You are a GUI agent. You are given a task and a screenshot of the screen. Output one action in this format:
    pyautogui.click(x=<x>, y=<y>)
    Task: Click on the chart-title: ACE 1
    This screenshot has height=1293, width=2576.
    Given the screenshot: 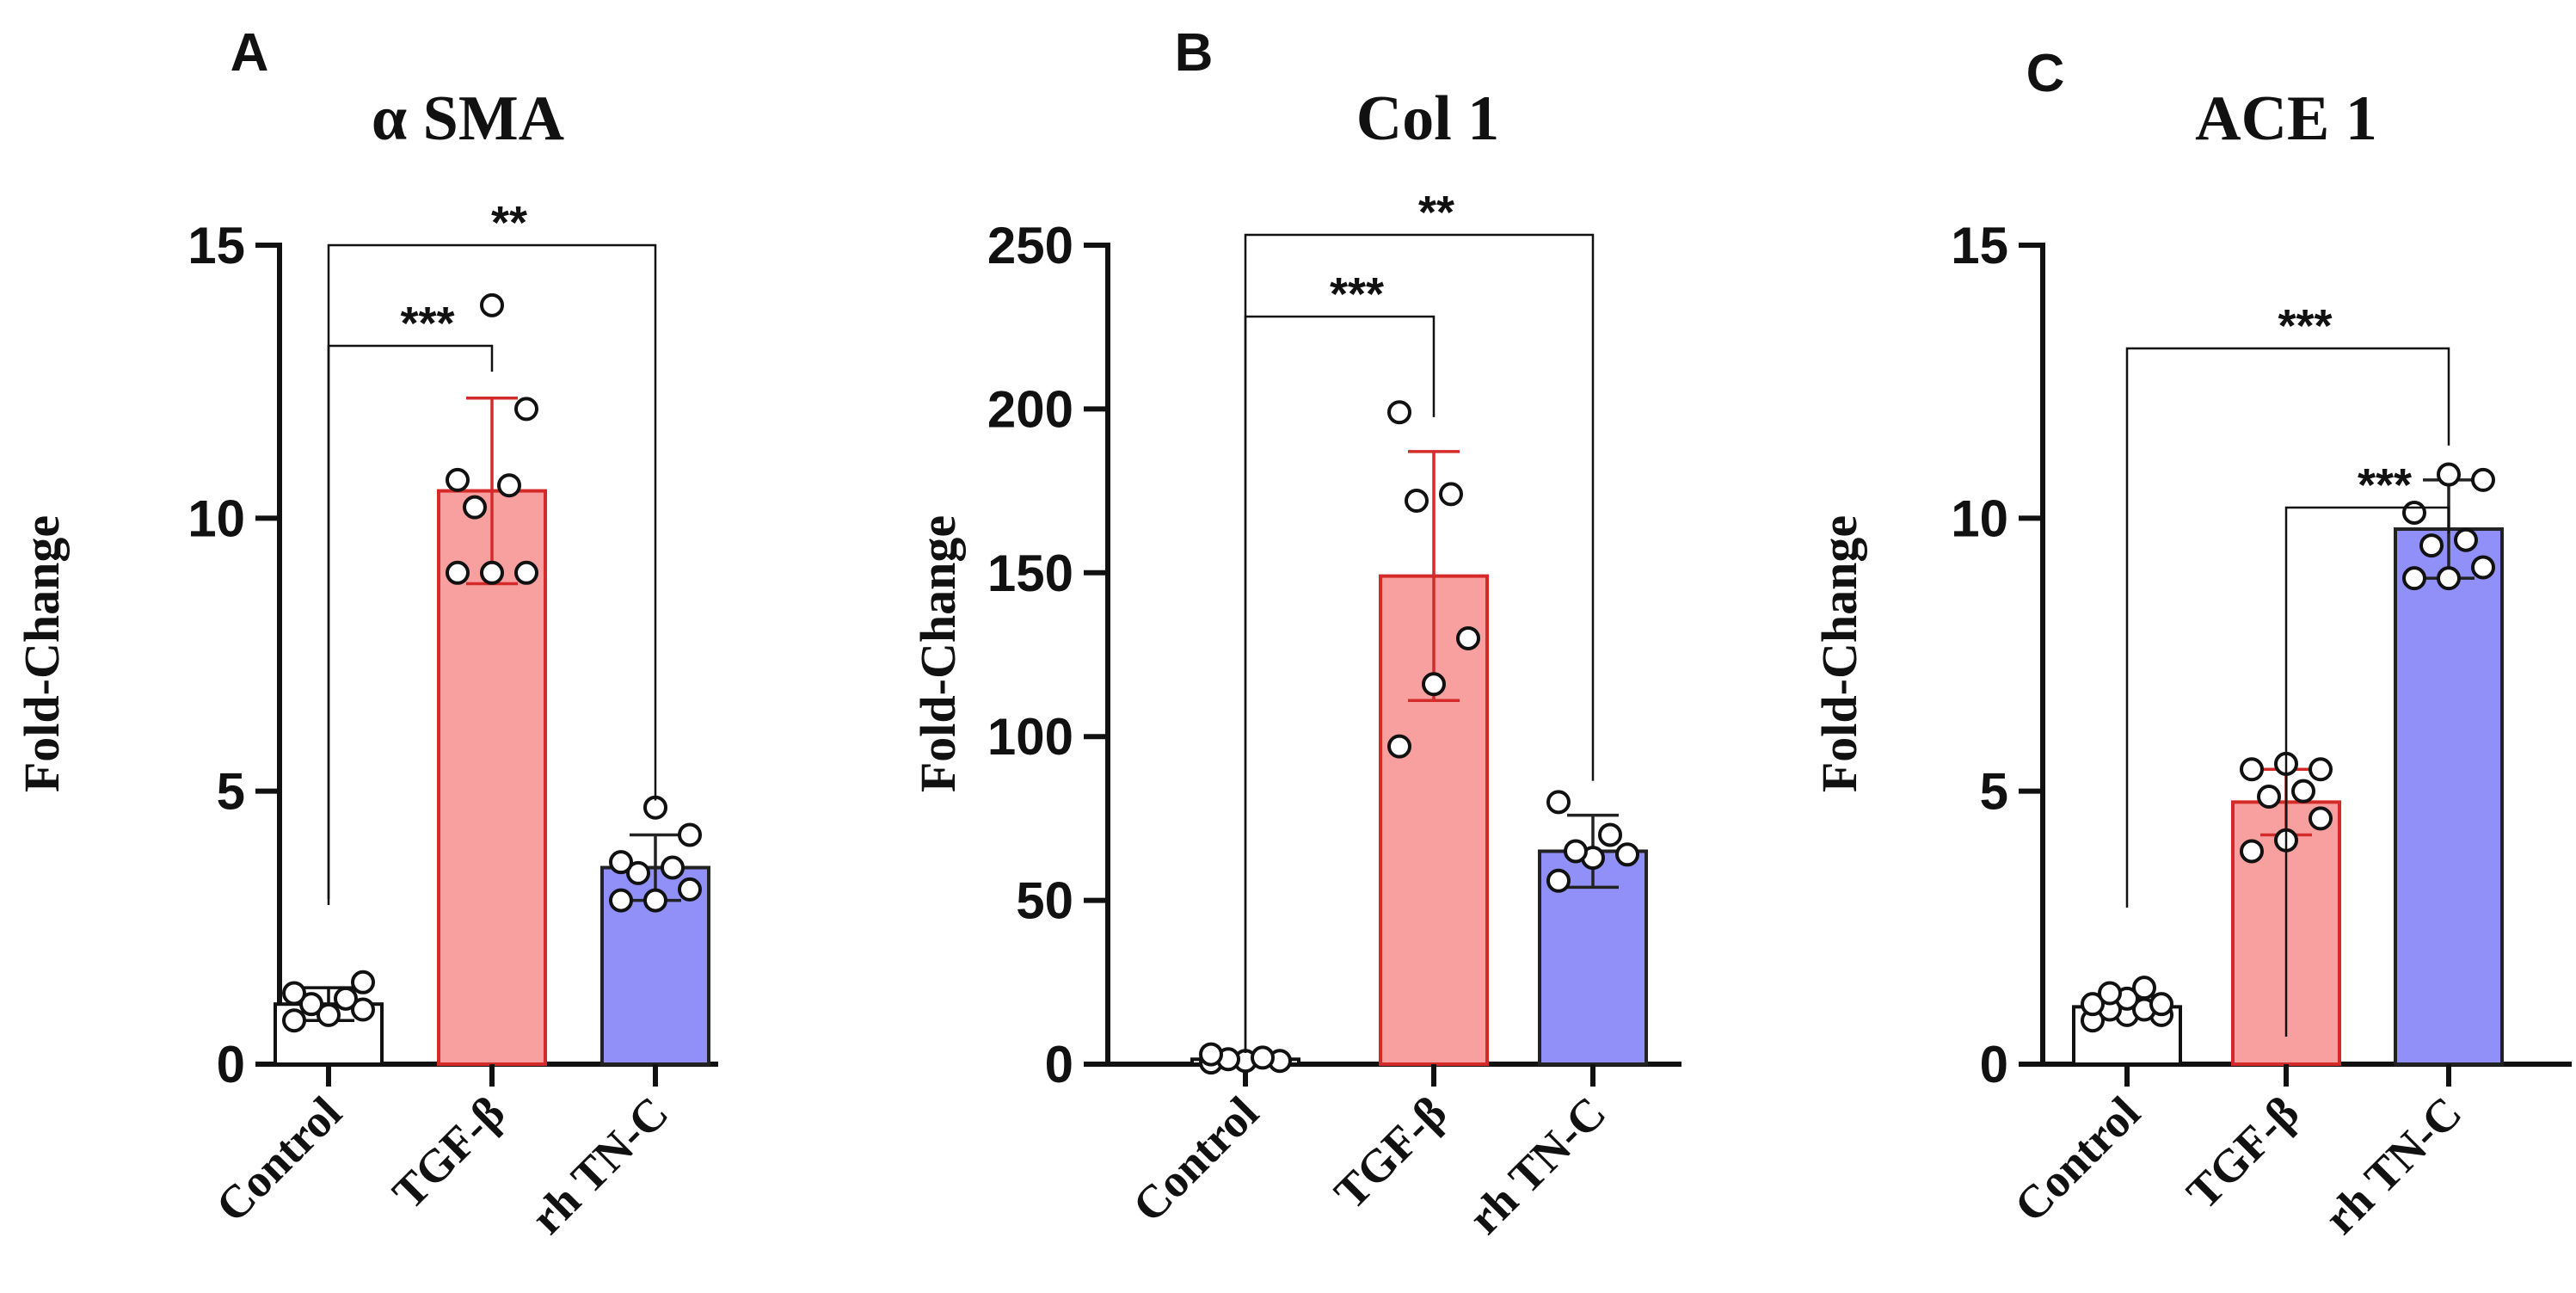 What is the action you would take?
    pyautogui.click(x=2286, y=118)
    